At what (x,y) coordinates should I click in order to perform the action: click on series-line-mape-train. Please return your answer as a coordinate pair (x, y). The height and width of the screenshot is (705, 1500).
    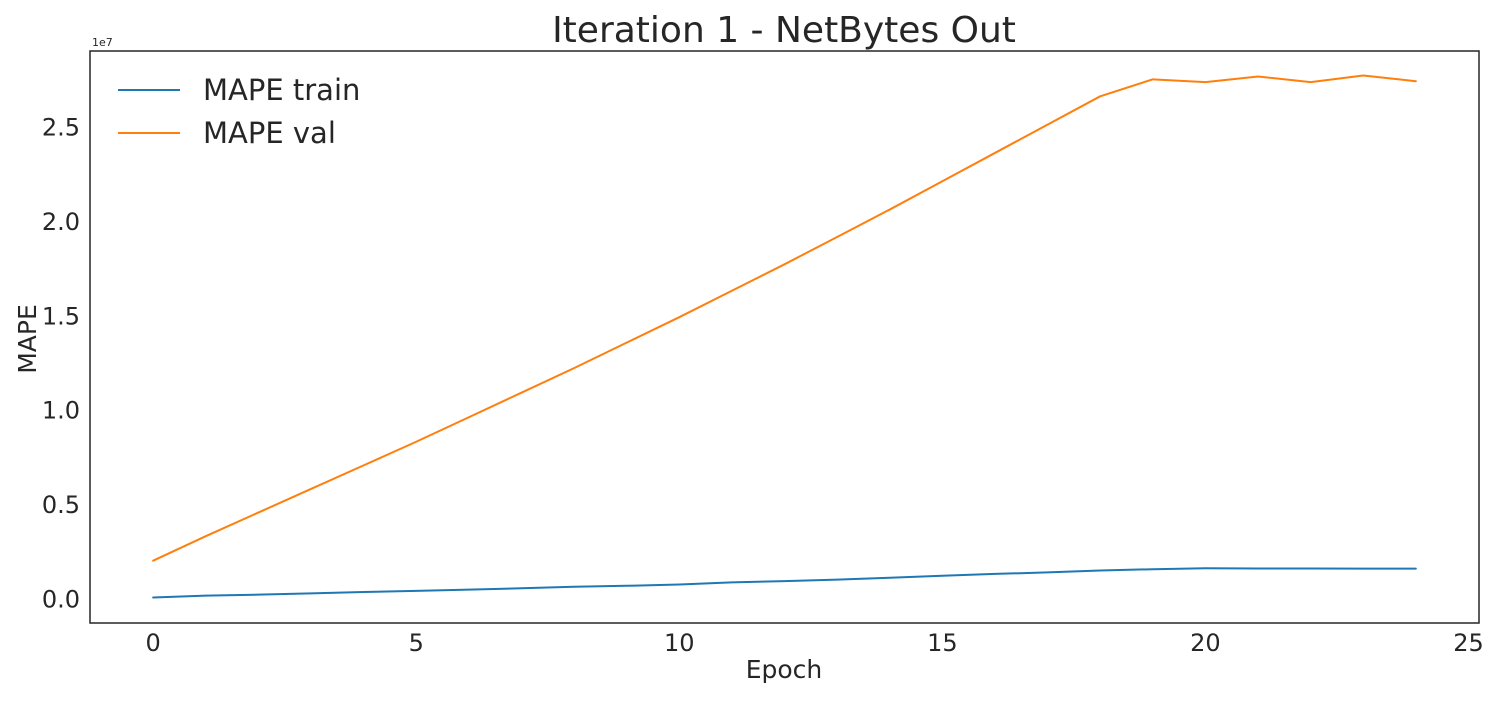
    Looking at the image, I should click on (784, 583).